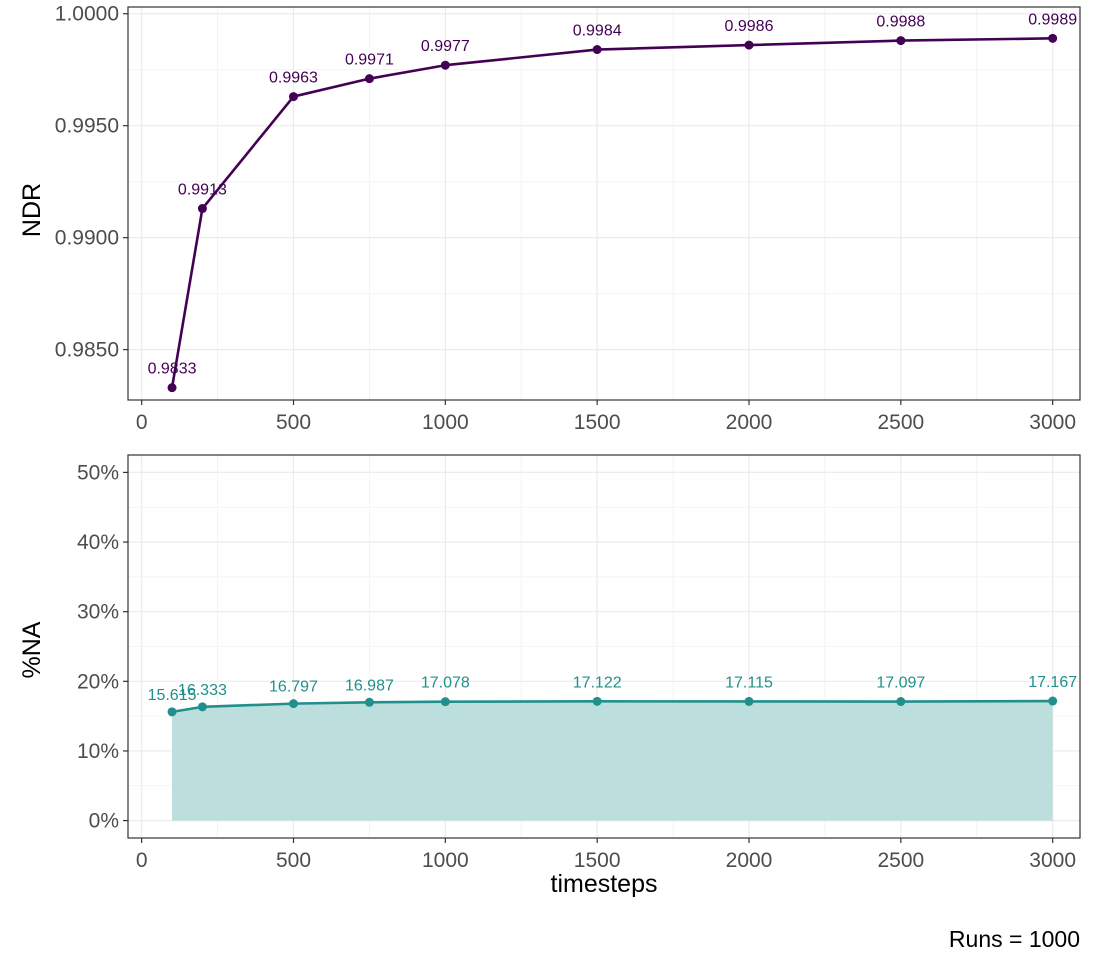 The height and width of the screenshot is (962, 1100). Describe the element at coordinates (202, 190) in the screenshot. I see `data-label: 0.9913` at that location.